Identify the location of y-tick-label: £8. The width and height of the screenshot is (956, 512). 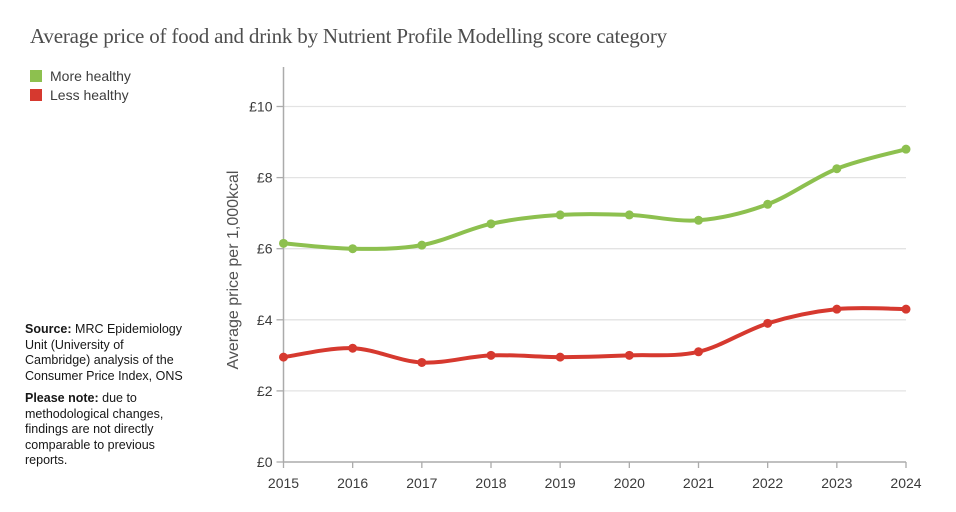
(265, 178).